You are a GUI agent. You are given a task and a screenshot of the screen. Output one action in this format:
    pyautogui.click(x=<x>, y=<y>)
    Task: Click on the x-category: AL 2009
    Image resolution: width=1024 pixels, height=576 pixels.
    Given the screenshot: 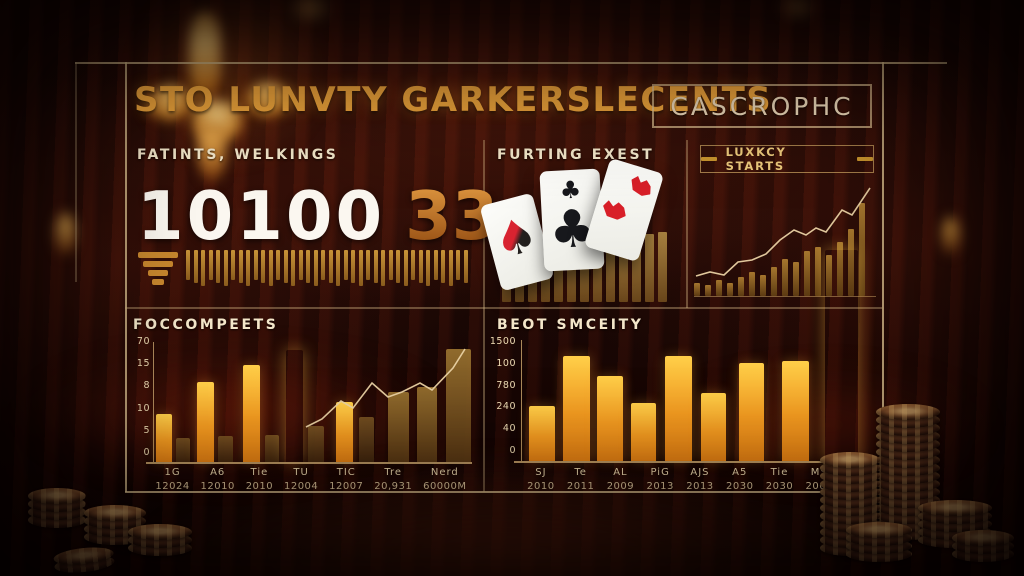 What is the action you would take?
    pyautogui.click(x=620, y=479)
    